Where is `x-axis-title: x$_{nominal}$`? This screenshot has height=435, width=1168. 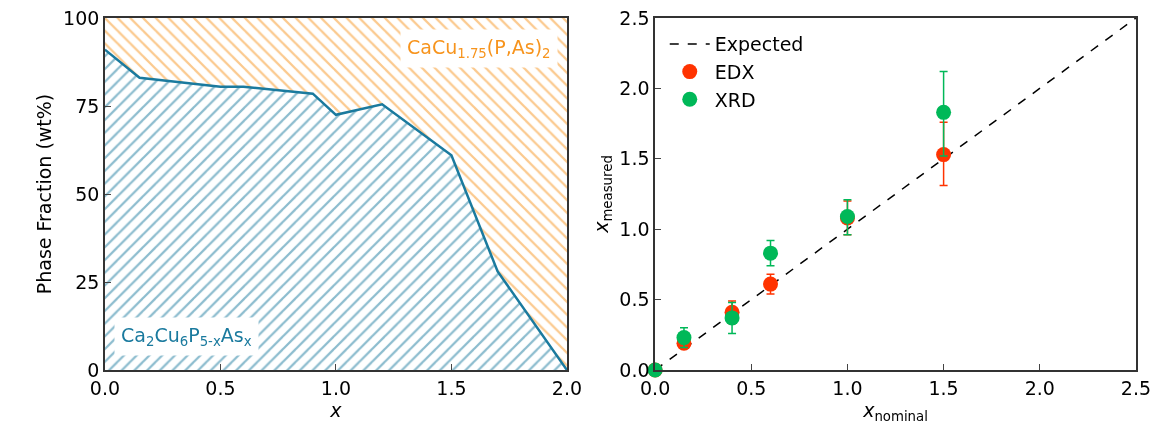 x-axis-title: x$_{nominal}$ is located at coordinates (895, 411).